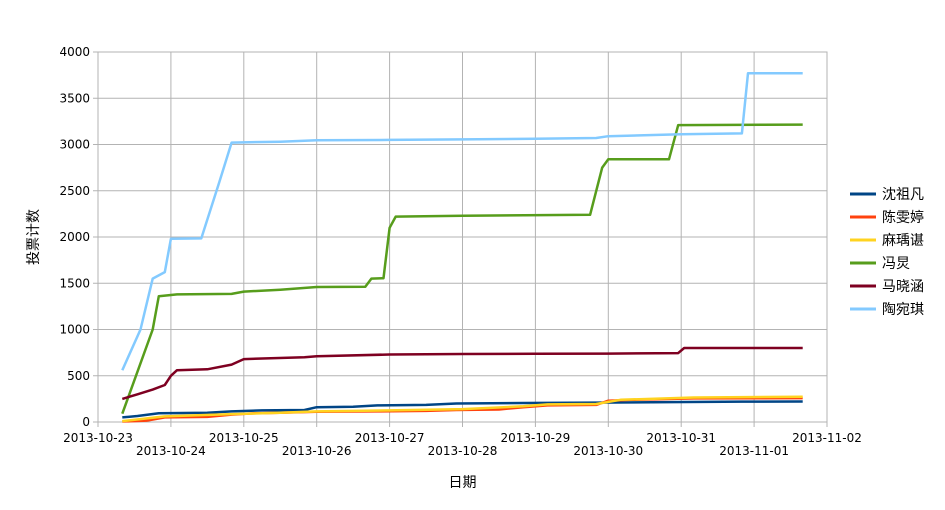 The height and width of the screenshot is (510, 945). Describe the element at coordinates (903, 241) in the screenshot. I see `legend-label: 麻瑀谌` at that location.